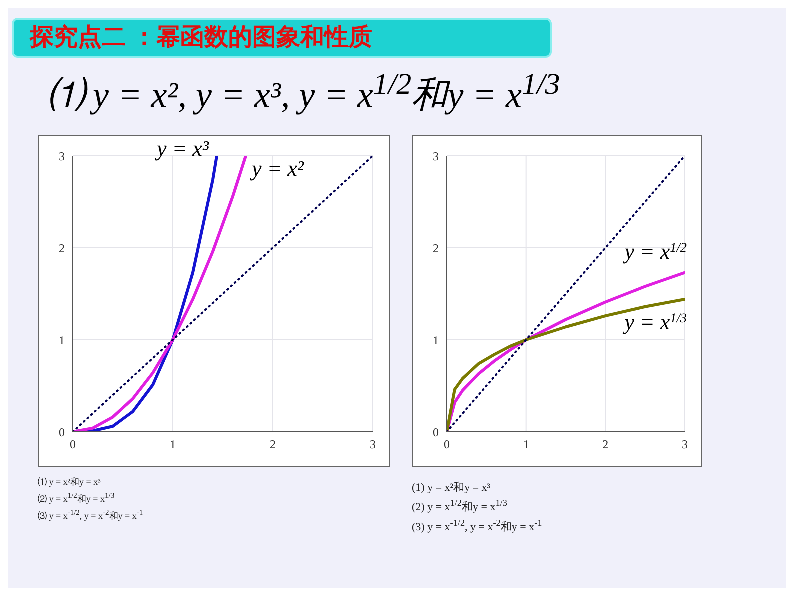 This screenshot has width=794, height=596. What do you see at coordinates (452, 488) in the screenshot?
I see `text: (1) y = x²和y = x³` at bounding box center [452, 488].